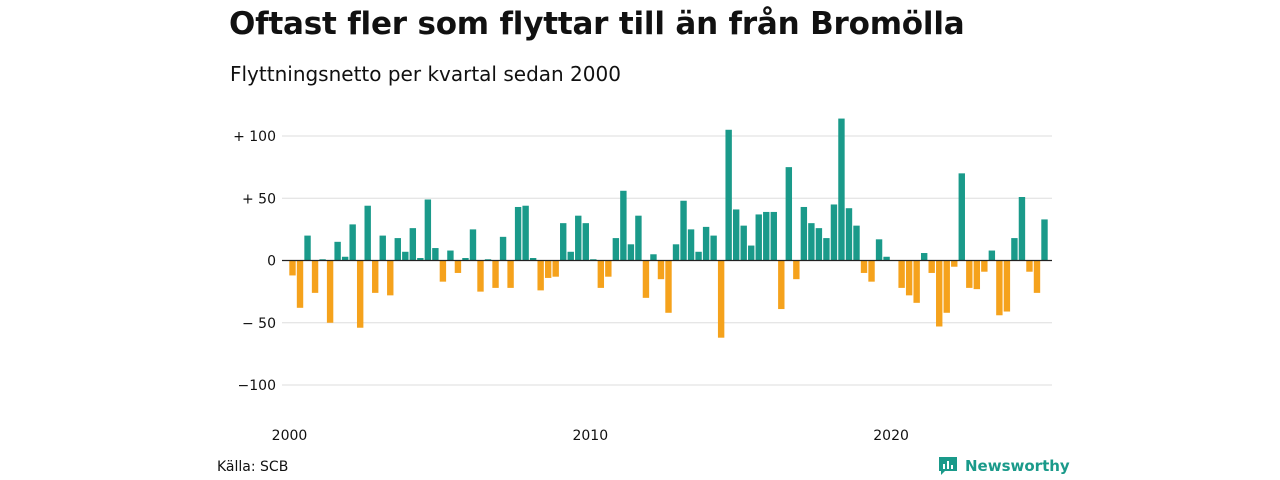  What do you see at coordinates (891, 436) in the screenshot?
I see `x-tick-label: 2020` at bounding box center [891, 436].